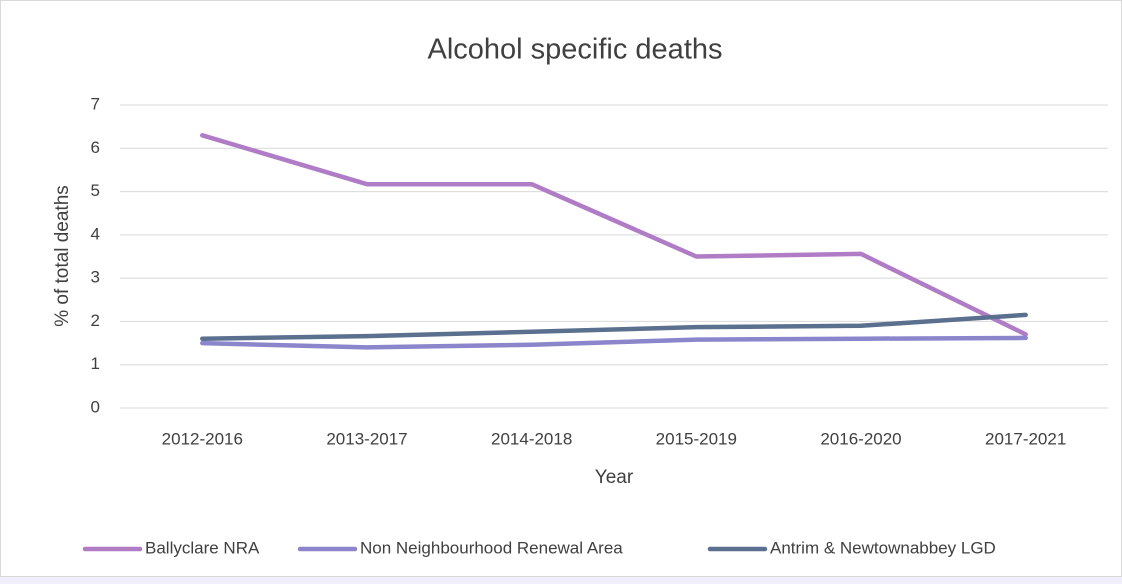 The image size is (1122, 584). Describe the element at coordinates (202, 438) in the screenshot. I see `x-tick-label: 2012-2016` at that location.